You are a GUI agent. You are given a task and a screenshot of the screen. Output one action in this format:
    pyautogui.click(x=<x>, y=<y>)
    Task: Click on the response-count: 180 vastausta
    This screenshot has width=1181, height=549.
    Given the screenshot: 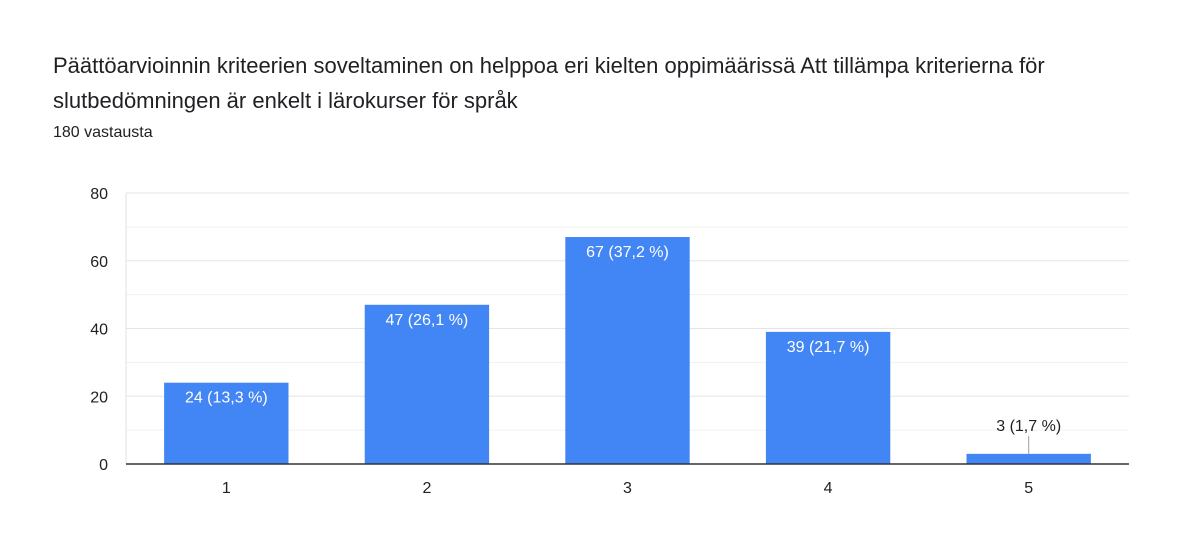 What is the action you would take?
    pyautogui.click(x=103, y=132)
    